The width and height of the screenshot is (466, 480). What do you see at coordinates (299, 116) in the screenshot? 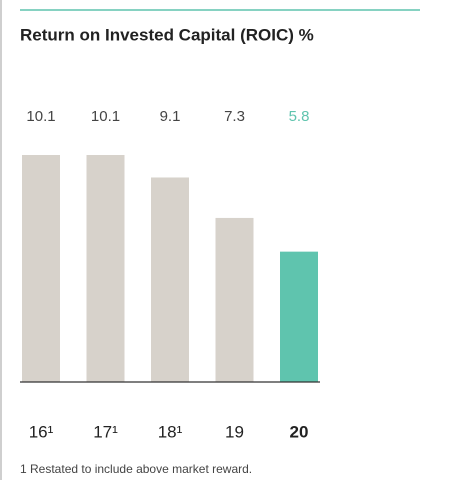
I see `value-label: 5.8` at bounding box center [299, 116].